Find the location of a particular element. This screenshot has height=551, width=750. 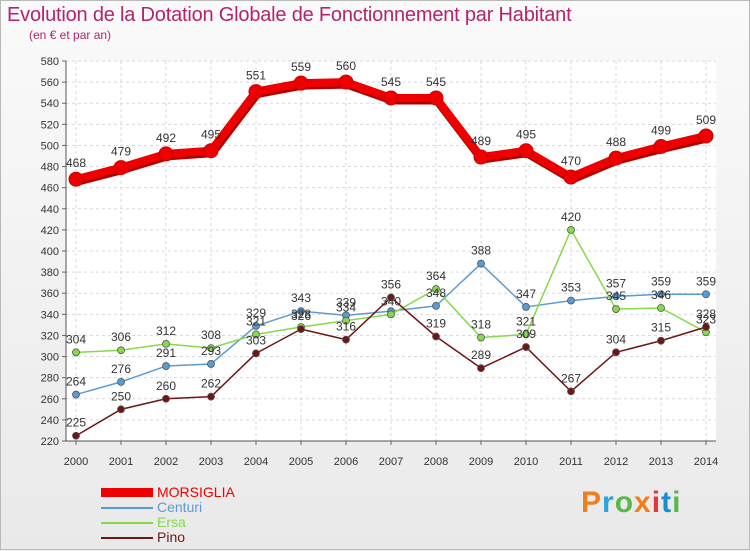

x-tick-label: 2011 is located at coordinates (571, 462).